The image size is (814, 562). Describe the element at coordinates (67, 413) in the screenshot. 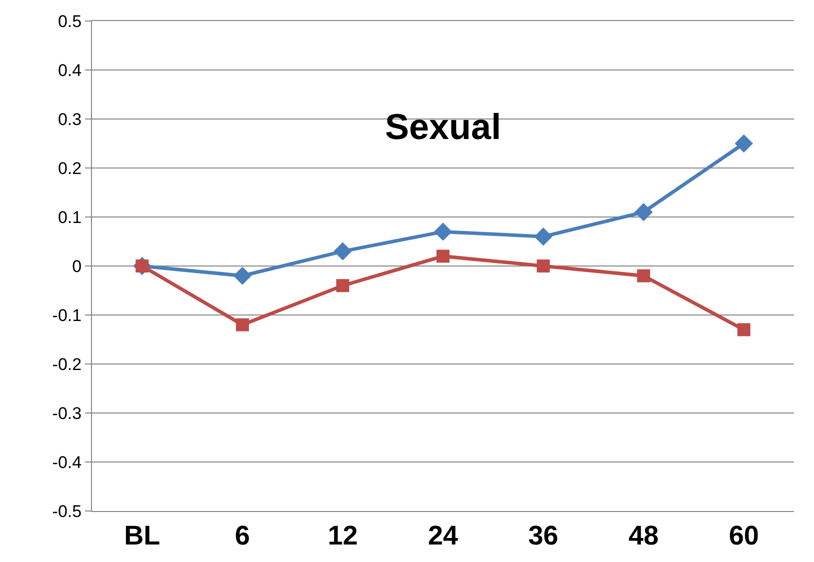

I see `y-tick-label: -0.3` at that location.